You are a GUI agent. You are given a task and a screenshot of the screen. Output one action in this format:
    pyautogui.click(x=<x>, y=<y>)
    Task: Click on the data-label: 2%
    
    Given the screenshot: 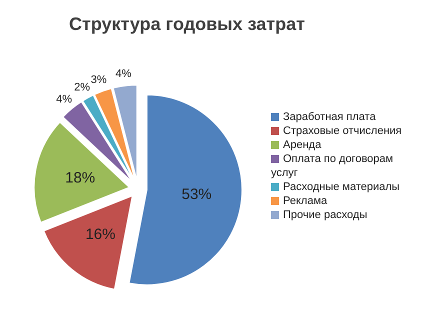 What is the action you would take?
    pyautogui.click(x=82, y=87)
    